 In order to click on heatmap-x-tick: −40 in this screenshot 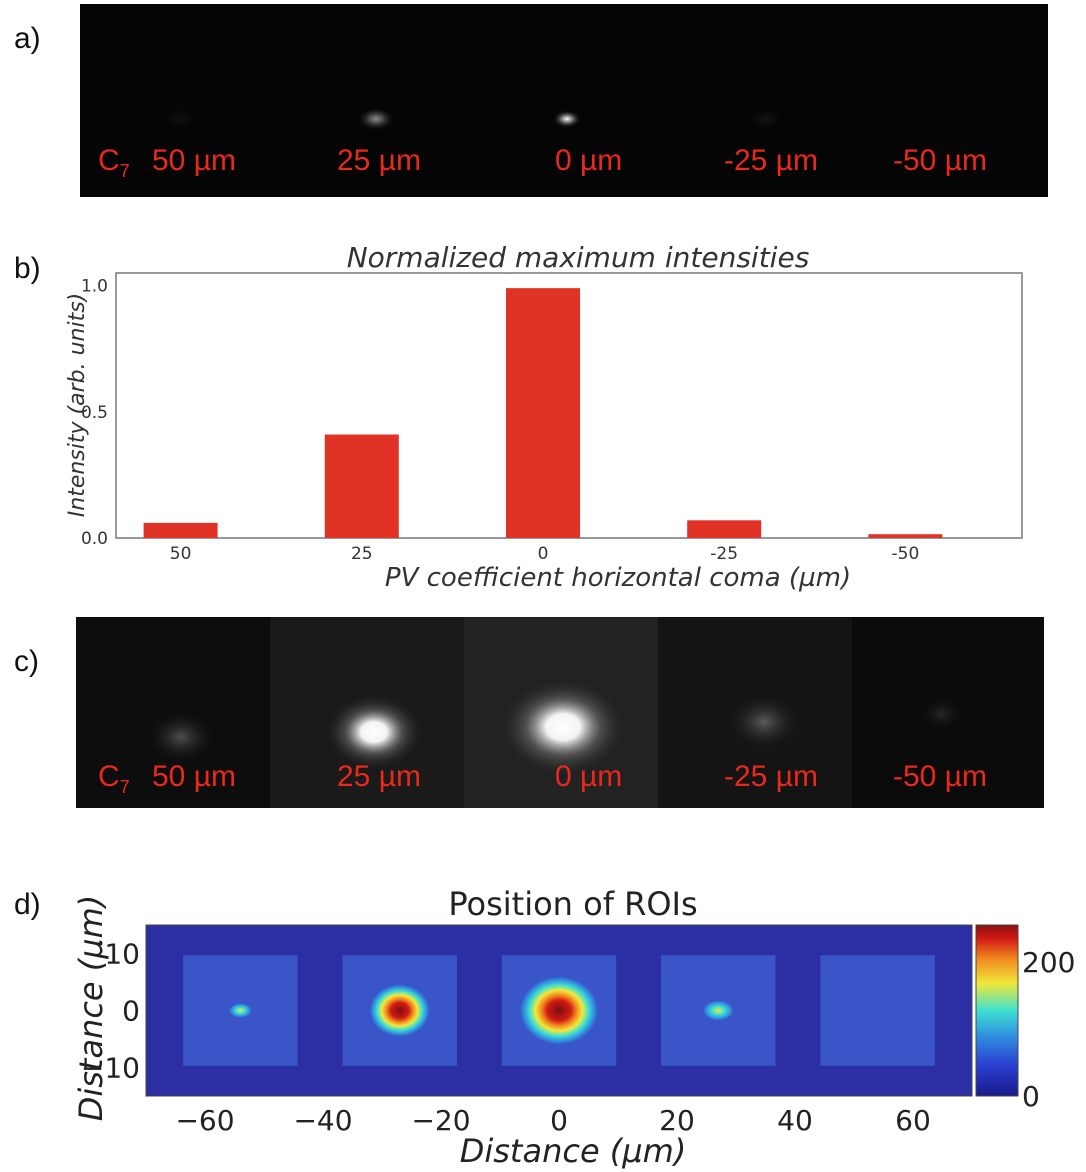, I will do `click(322, 1120)`.